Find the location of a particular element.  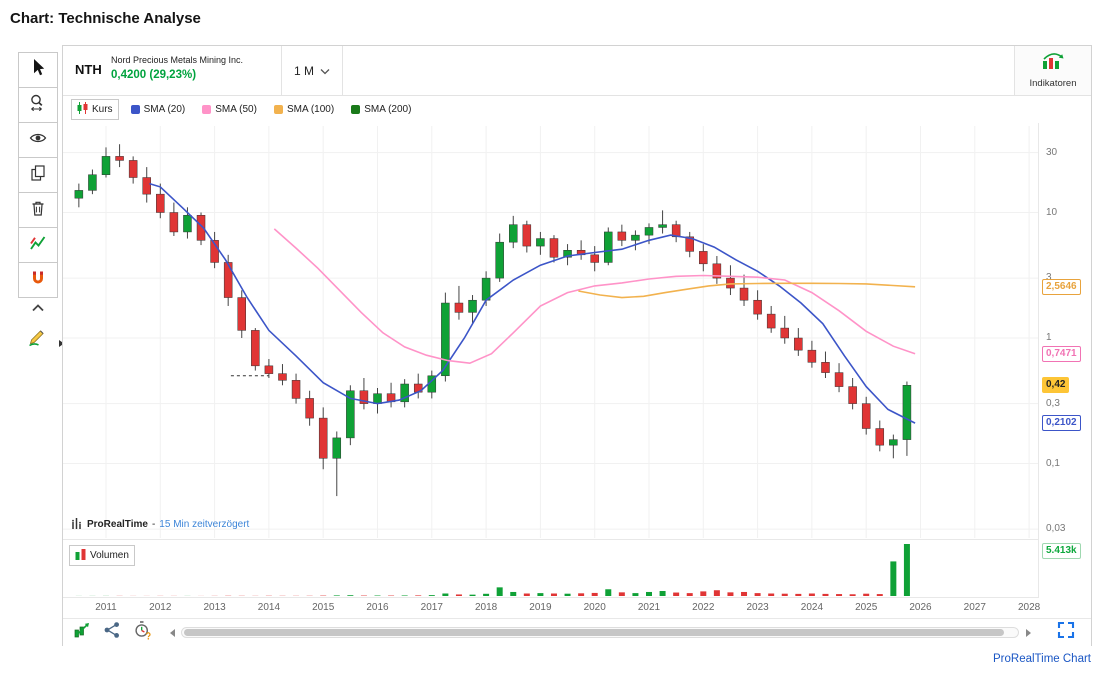

year-tick-label: 2025 is located at coordinates (866, 607).